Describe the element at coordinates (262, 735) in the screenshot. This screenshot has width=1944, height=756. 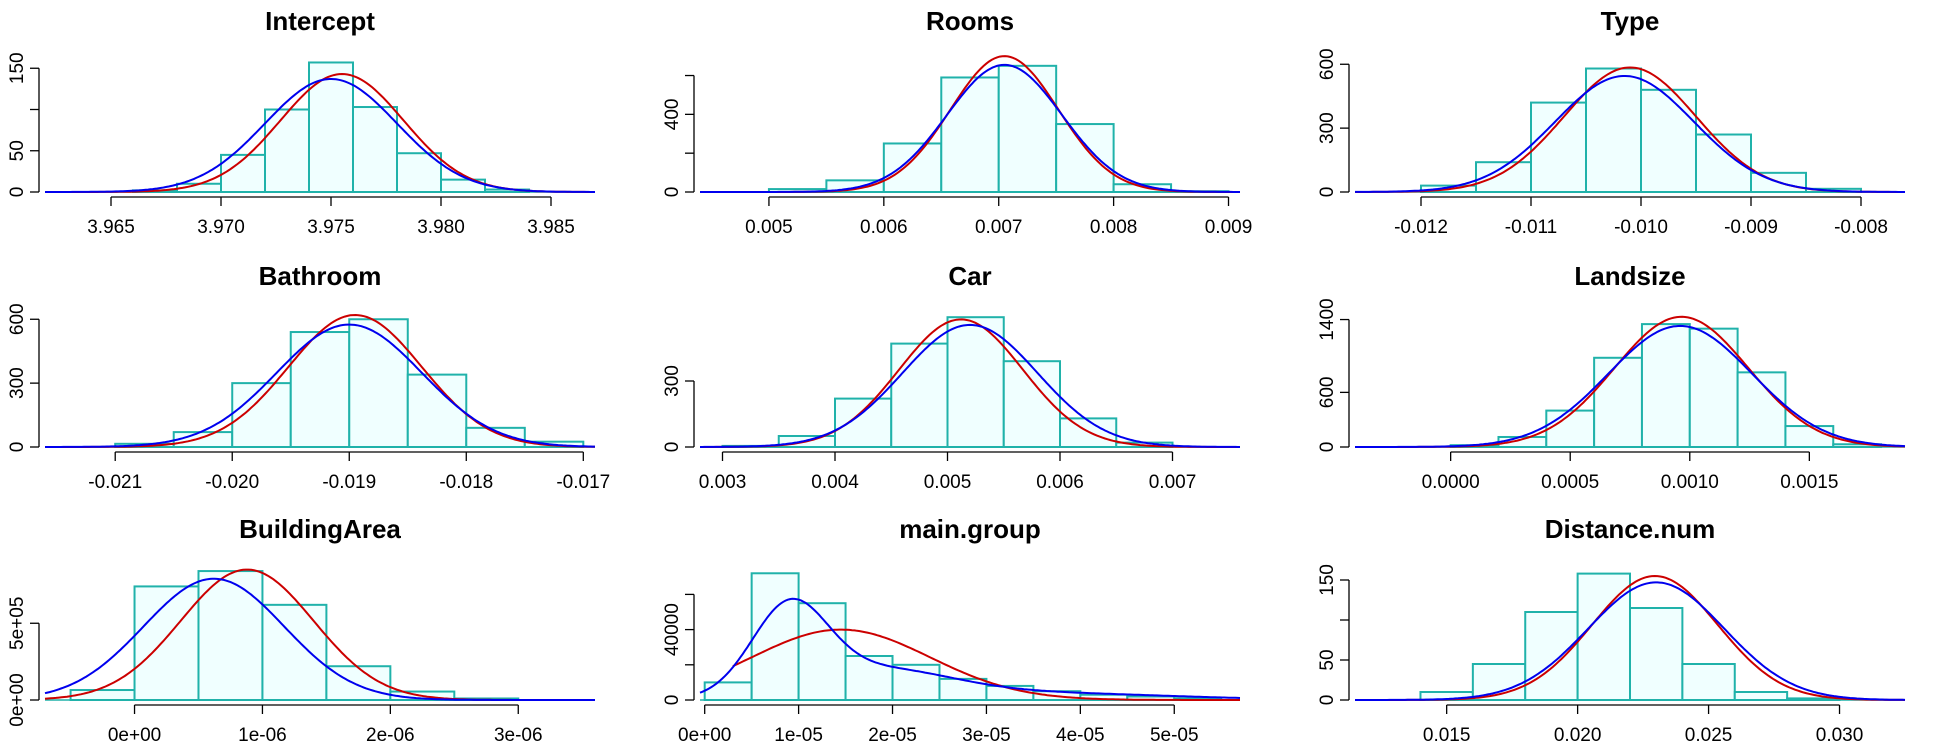
I see `x-tick-label: 1e-06` at that location.